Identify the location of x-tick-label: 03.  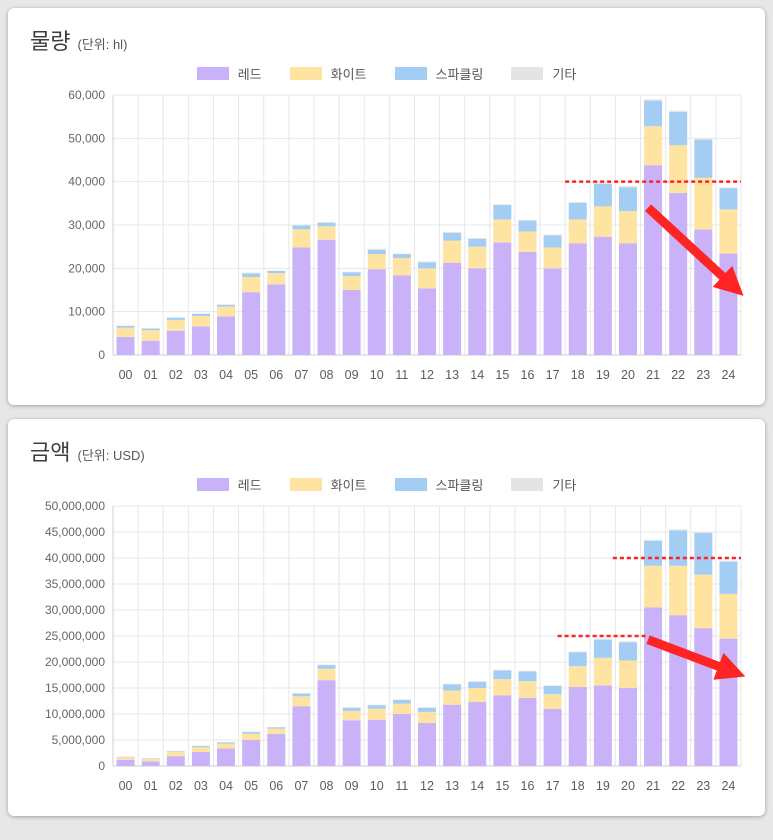
(201, 786).